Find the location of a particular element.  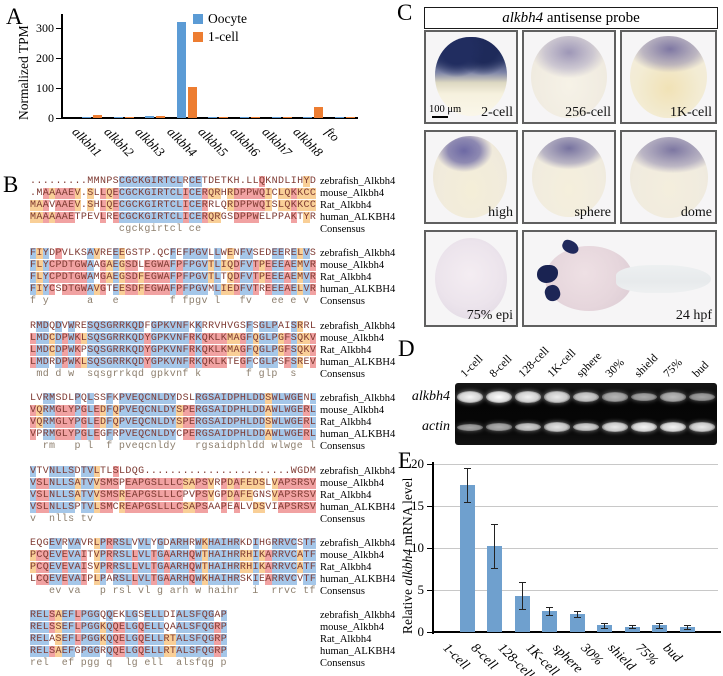

error-bar-75% is located at coordinates (659, 625).